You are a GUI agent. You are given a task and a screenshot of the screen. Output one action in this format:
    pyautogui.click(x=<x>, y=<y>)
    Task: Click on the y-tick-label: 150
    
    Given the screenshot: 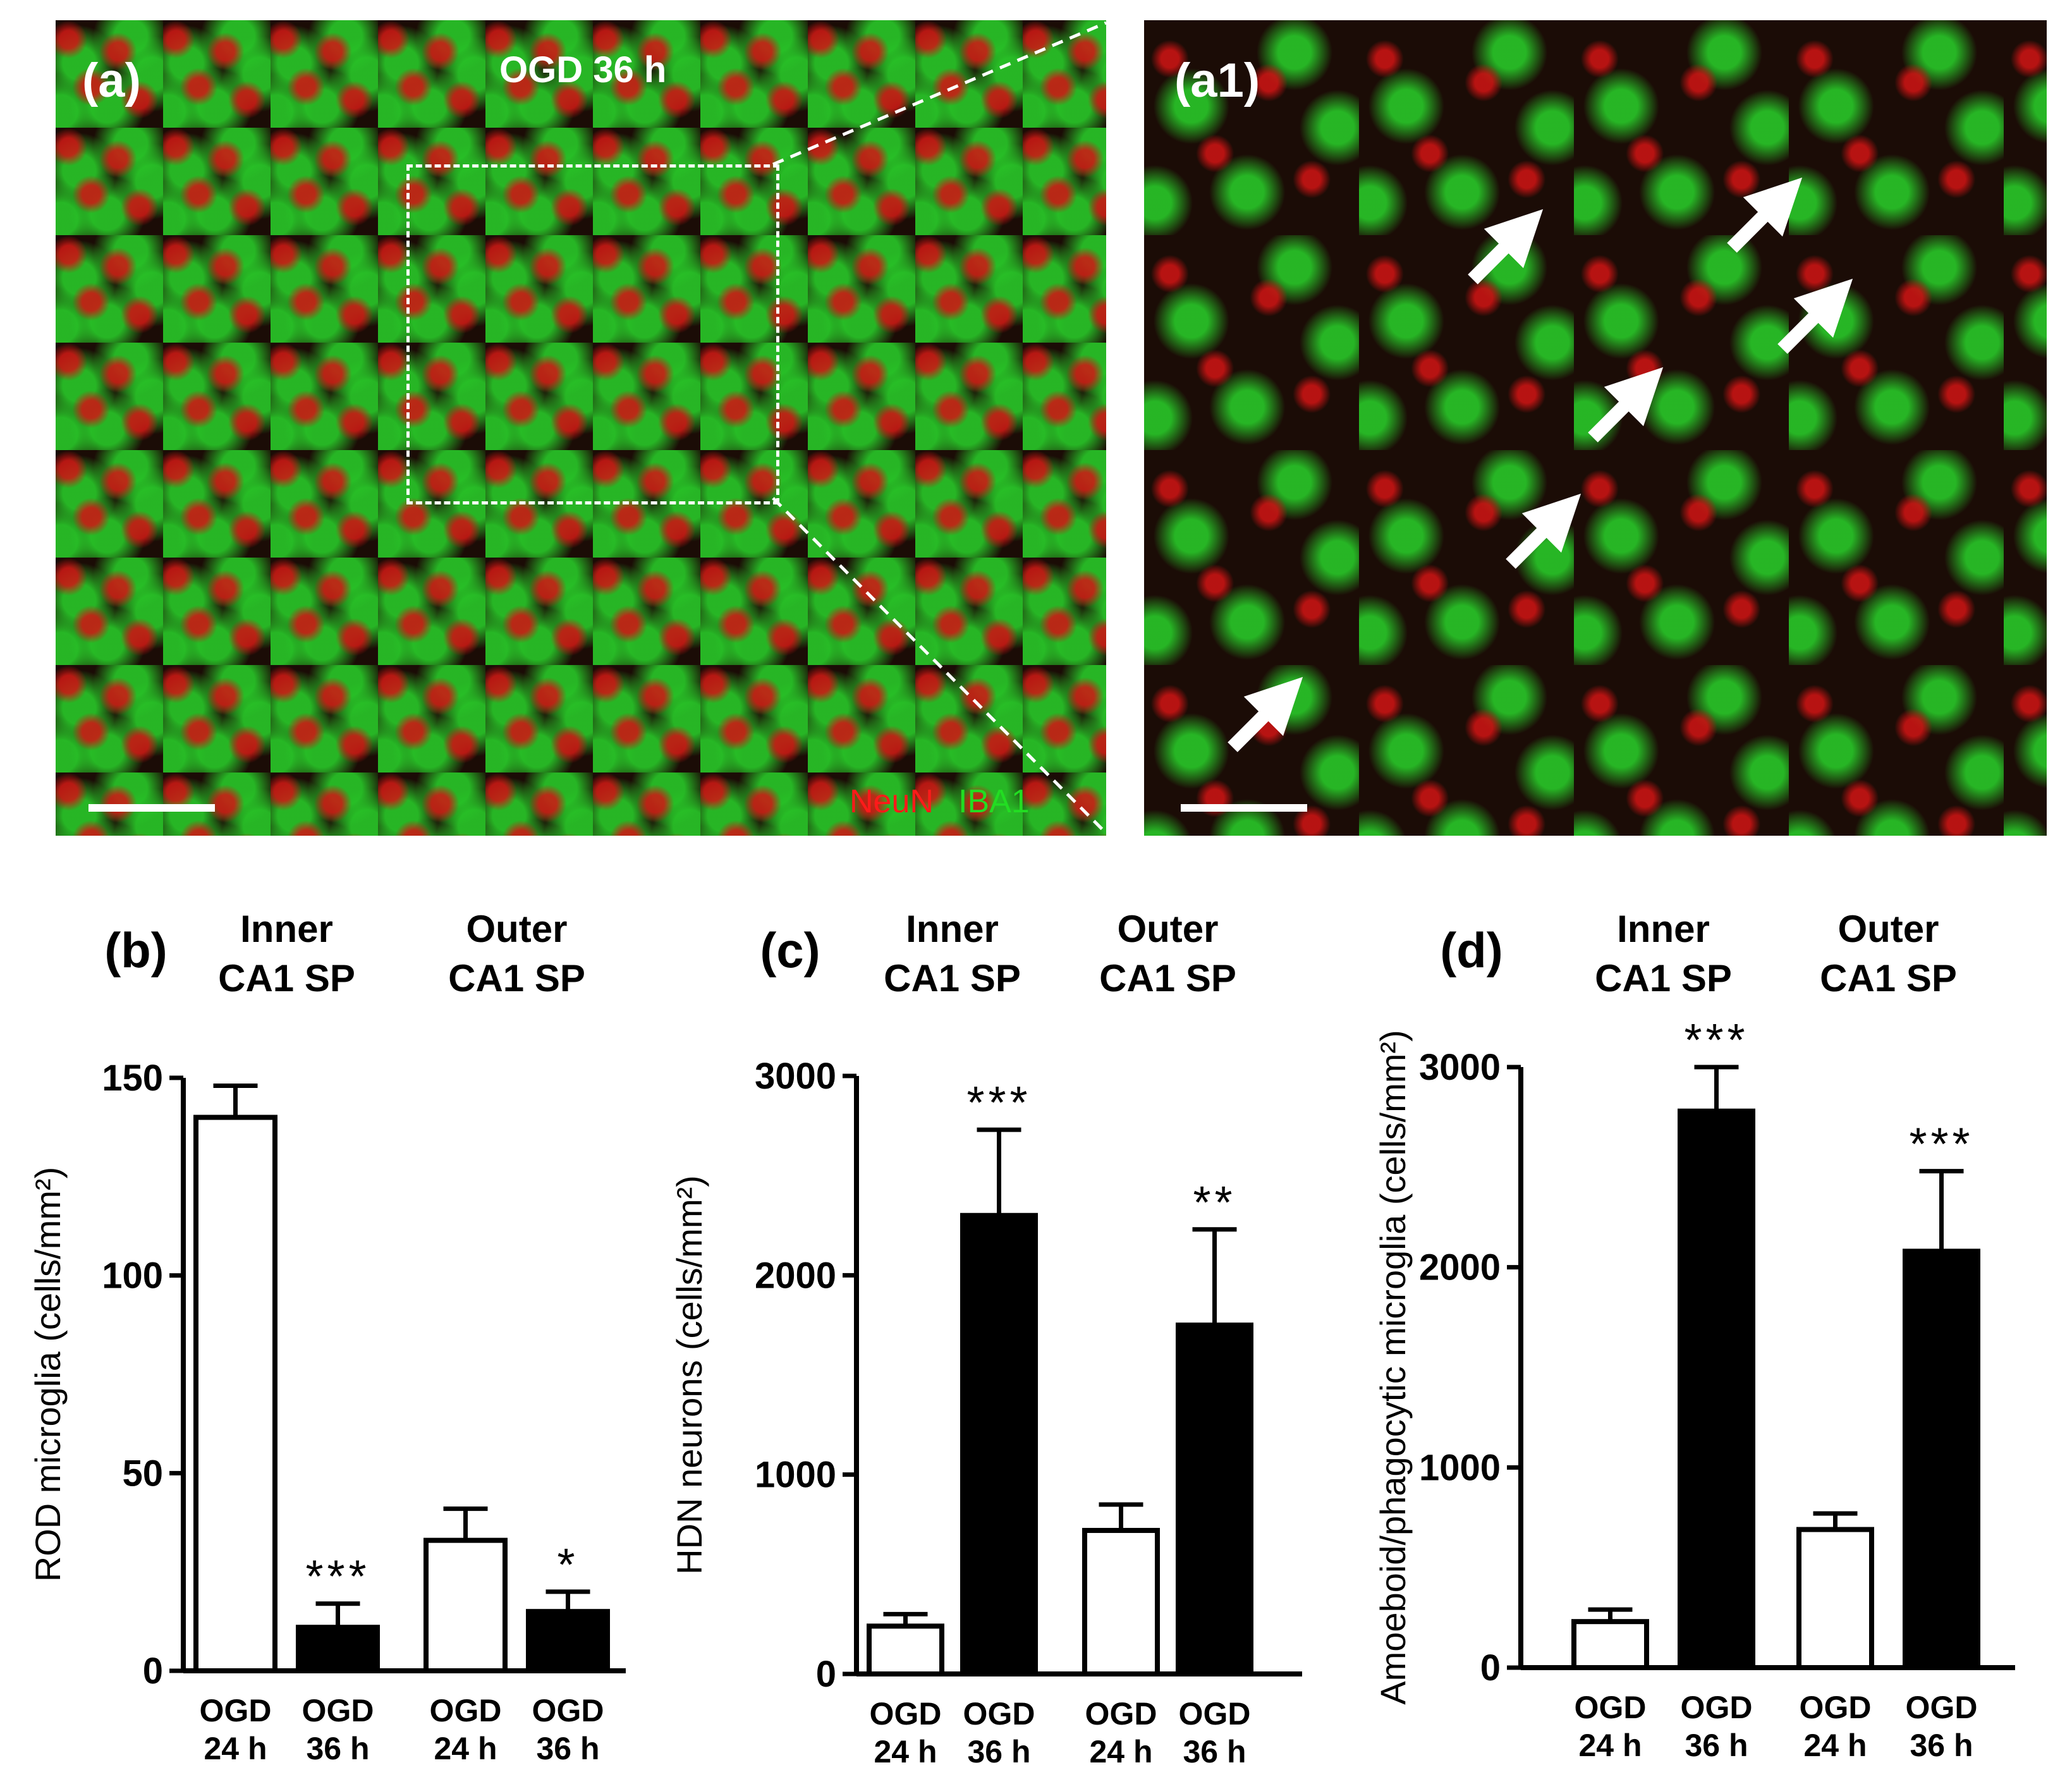 What is the action you would take?
    pyautogui.click(x=132, y=1078)
    